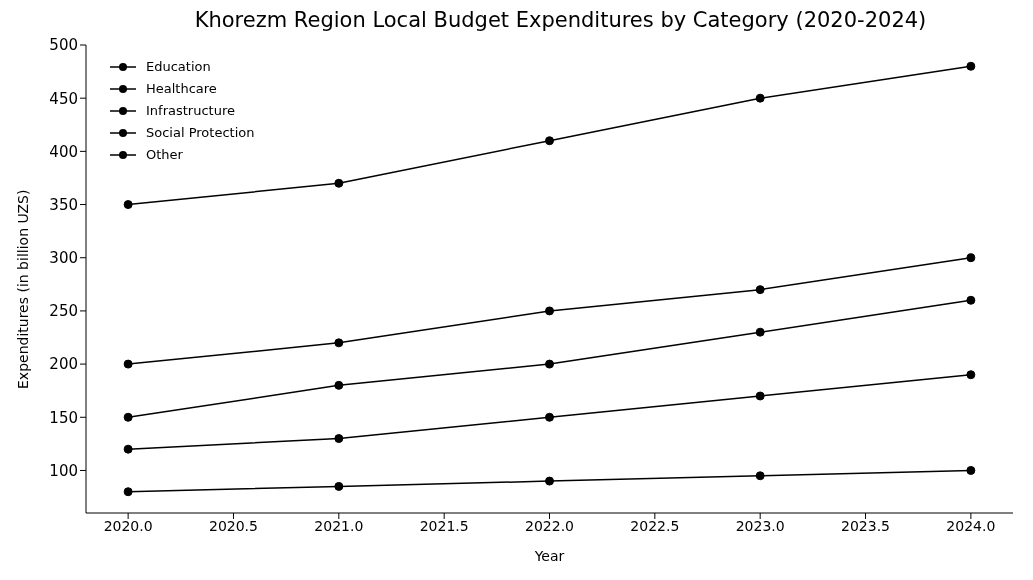 Image resolution: width=1033 pixels, height=580 pixels. What do you see at coordinates (655, 525) in the screenshot?
I see `x-tick-label: 2022.5` at bounding box center [655, 525].